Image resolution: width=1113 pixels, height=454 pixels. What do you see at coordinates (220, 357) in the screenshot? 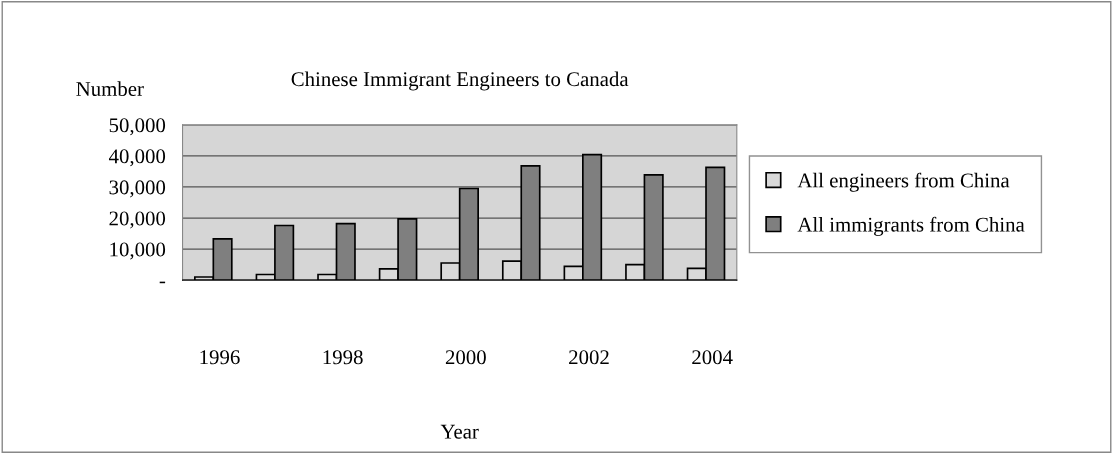
I see `x-tick-label: 1996` at bounding box center [220, 357].